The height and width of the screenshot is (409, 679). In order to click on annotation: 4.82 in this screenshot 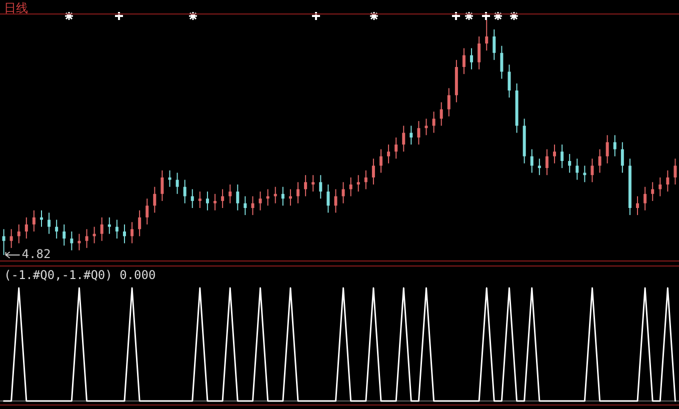, I will do `click(36, 254)`.